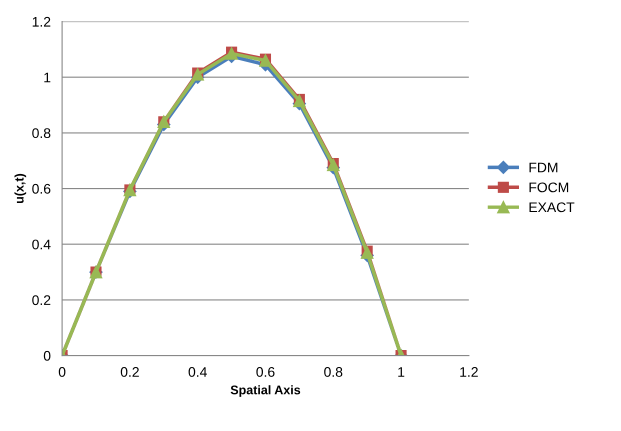  What do you see at coordinates (47, 77) in the screenshot?
I see `y-tick-label: 1` at bounding box center [47, 77].